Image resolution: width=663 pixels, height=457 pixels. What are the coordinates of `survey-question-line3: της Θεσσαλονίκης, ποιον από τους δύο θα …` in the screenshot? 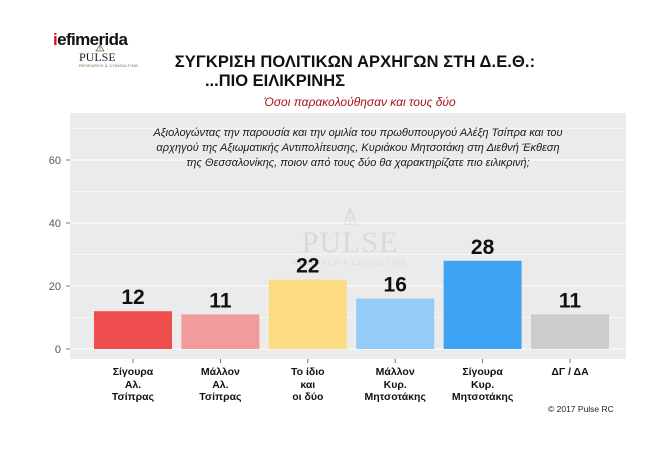 It's located at (358, 163).